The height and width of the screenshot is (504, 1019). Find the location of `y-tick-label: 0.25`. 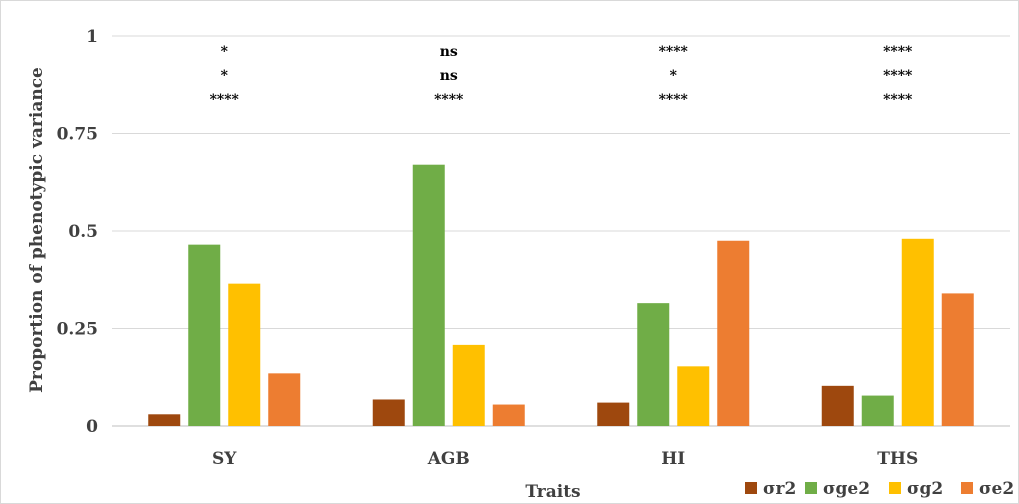

y-tick-label: 0.25 is located at coordinates (77, 330).